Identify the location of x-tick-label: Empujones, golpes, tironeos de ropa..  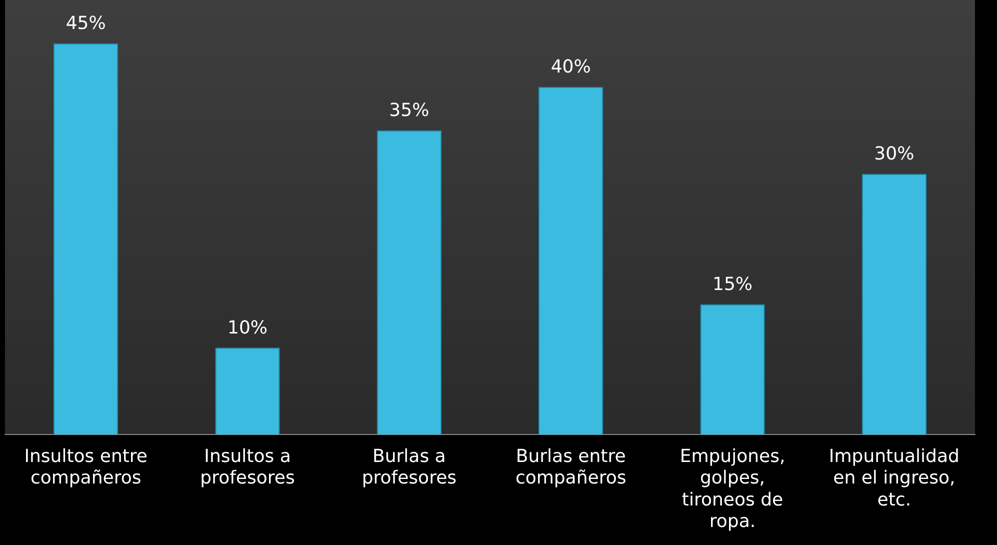
(733, 489).